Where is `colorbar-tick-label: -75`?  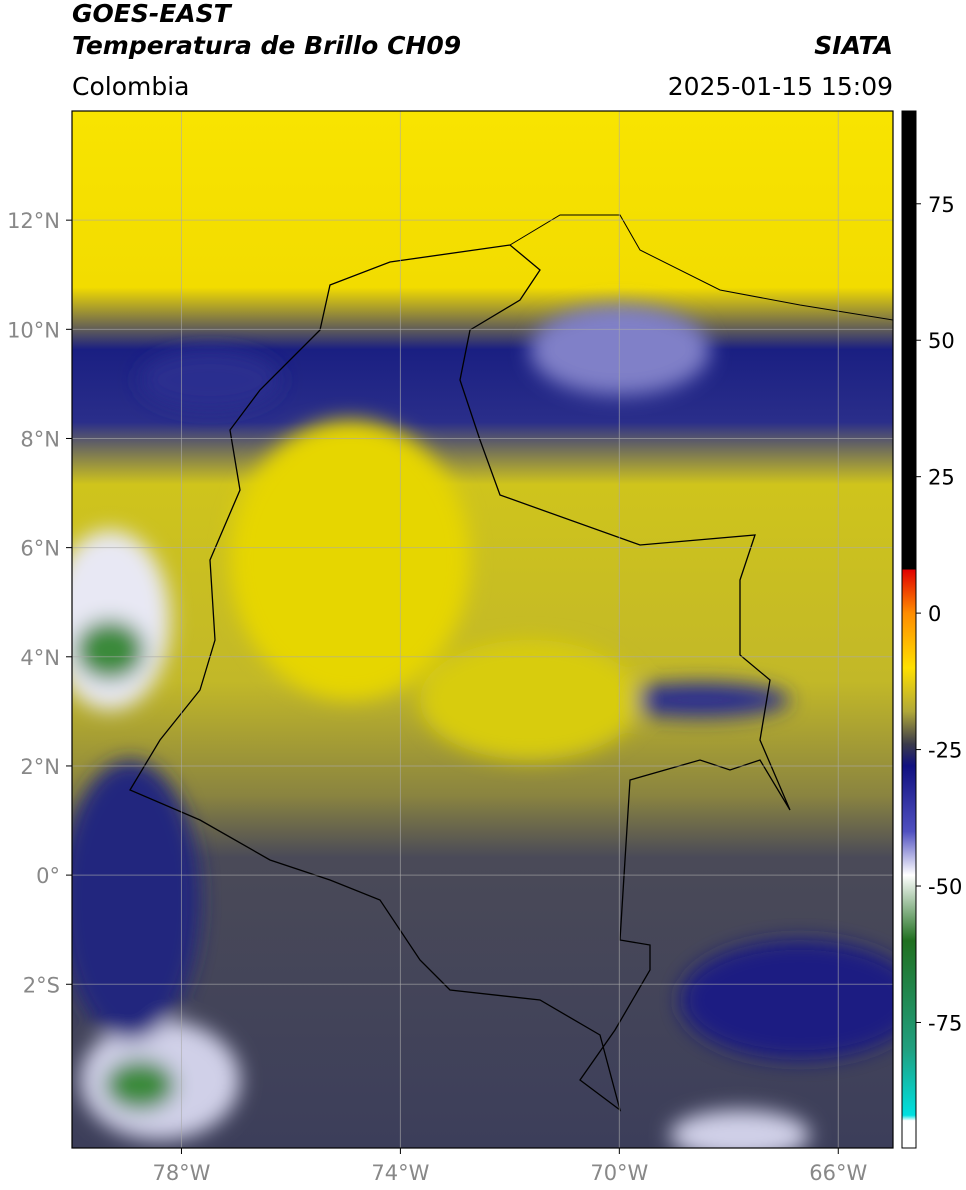 colorbar-tick-label: -75 is located at coordinates (945, 1023).